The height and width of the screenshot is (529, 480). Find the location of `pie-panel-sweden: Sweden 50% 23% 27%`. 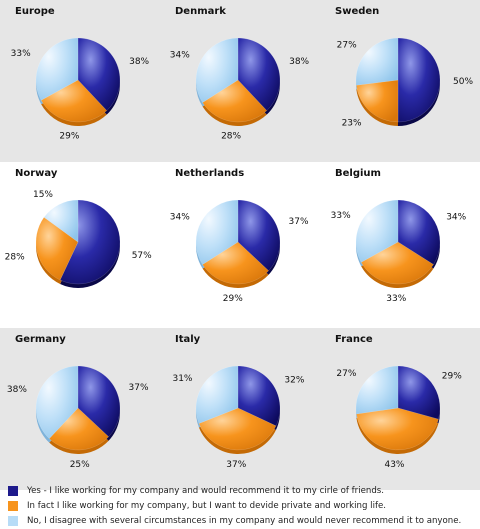

pie-panel-sweden: Sweden 50% 23% 27% is located at coordinates (404, 67).